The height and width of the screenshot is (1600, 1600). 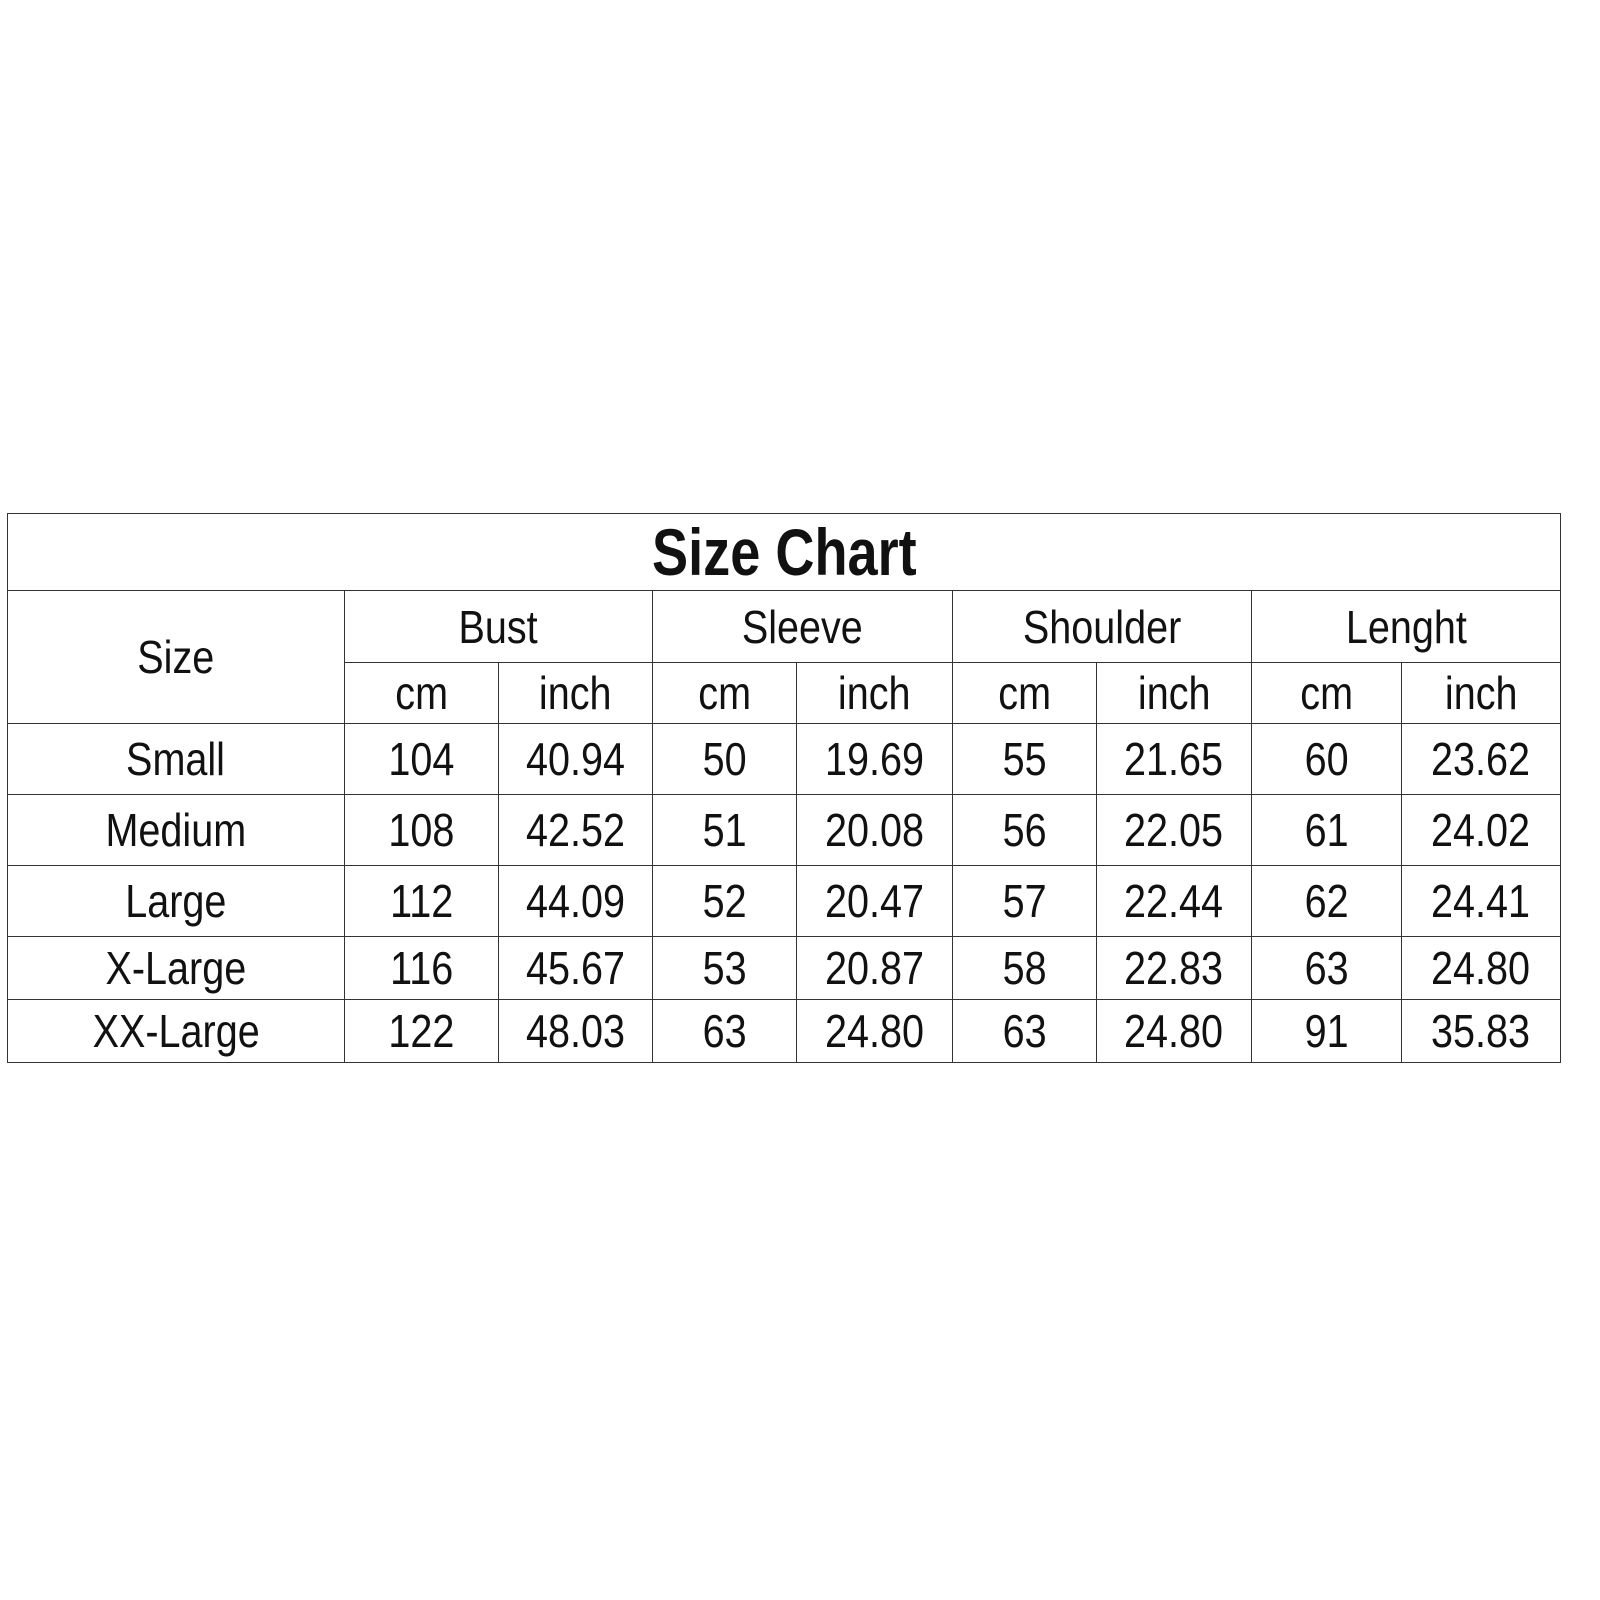 I want to click on value-cell: 51, so click(x=724, y=830).